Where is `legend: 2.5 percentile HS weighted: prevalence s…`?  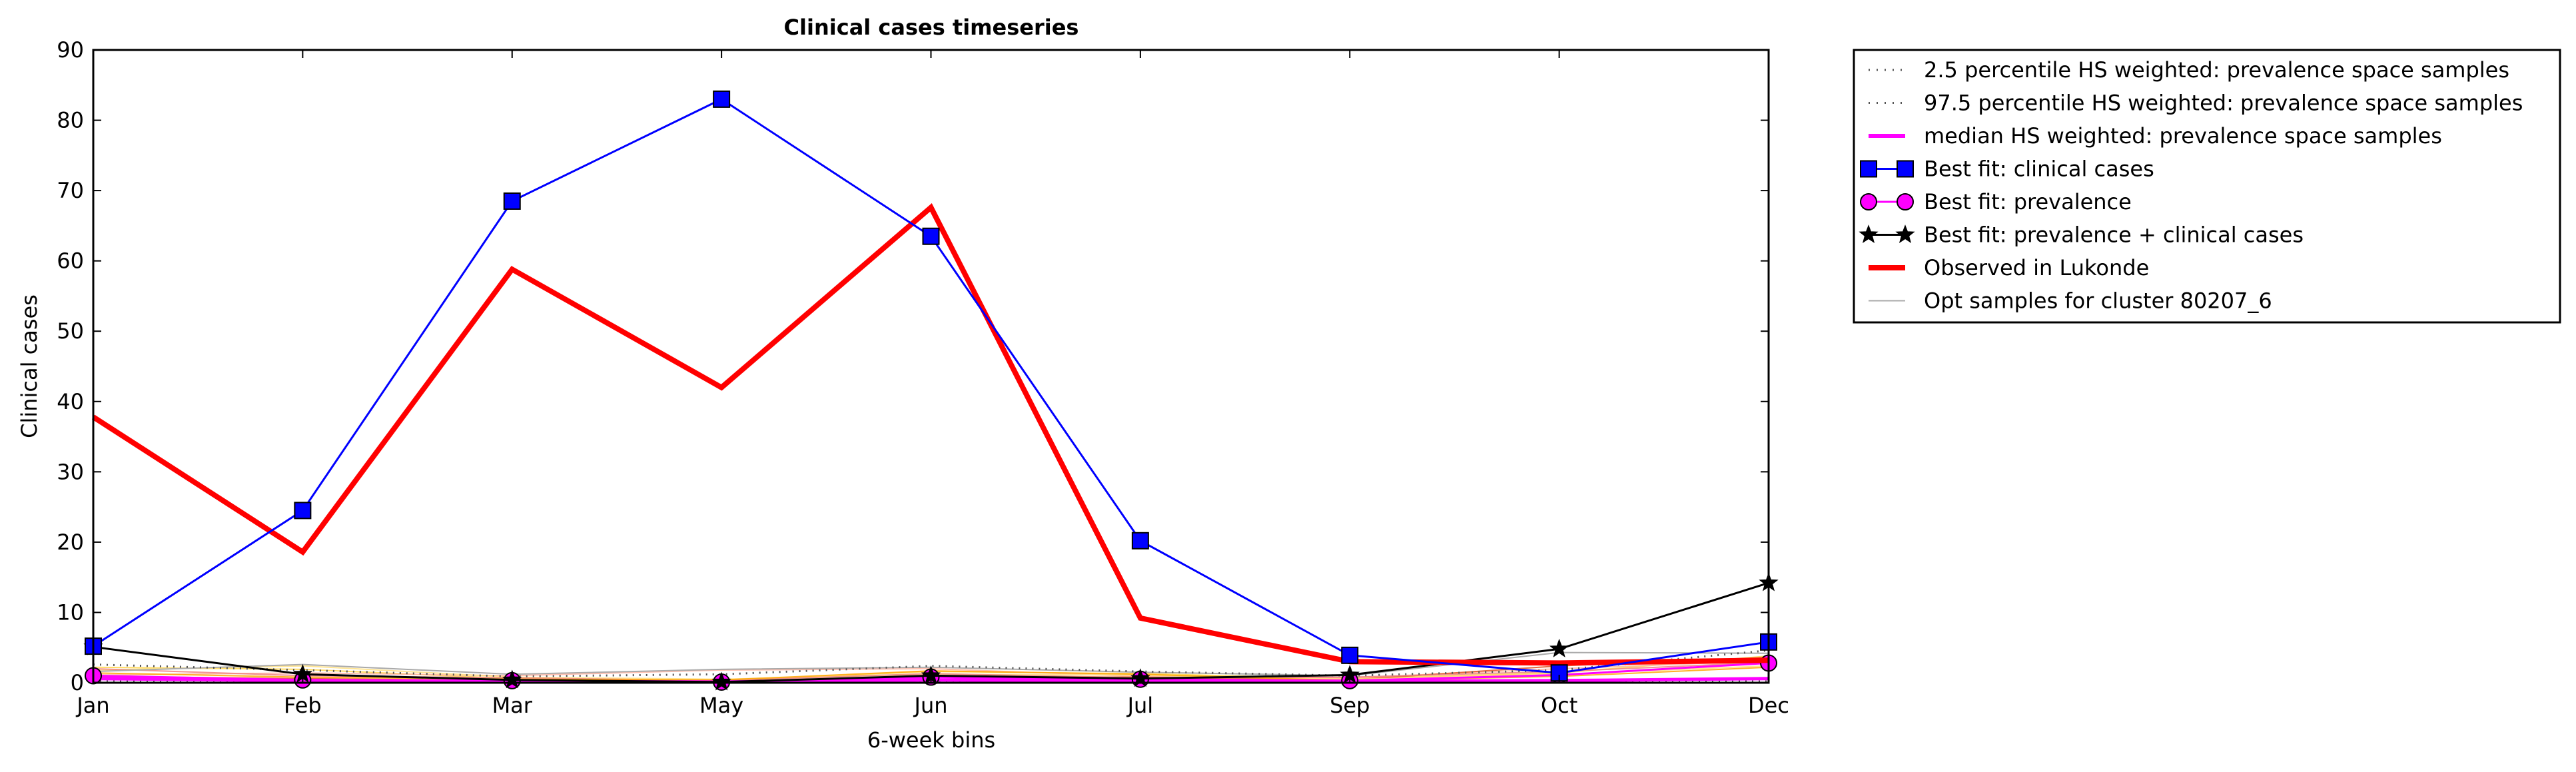 legend: 2.5 percentile HS weighted: prevalence s… is located at coordinates (2207, 186).